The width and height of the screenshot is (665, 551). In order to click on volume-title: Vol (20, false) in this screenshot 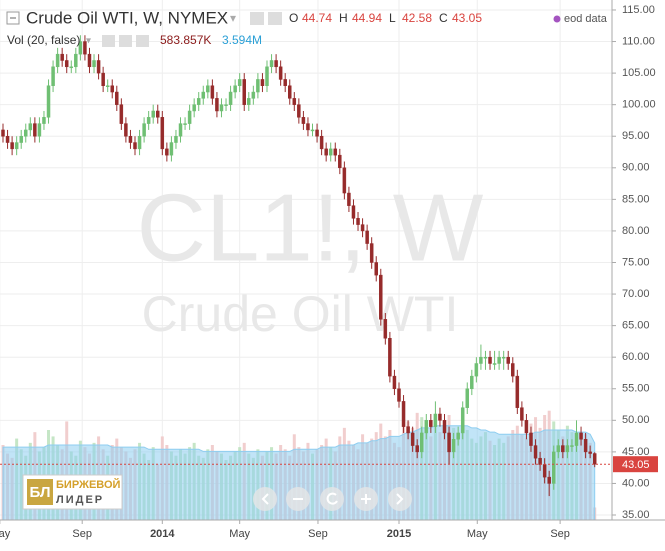, I will do `click(43, 40)`.